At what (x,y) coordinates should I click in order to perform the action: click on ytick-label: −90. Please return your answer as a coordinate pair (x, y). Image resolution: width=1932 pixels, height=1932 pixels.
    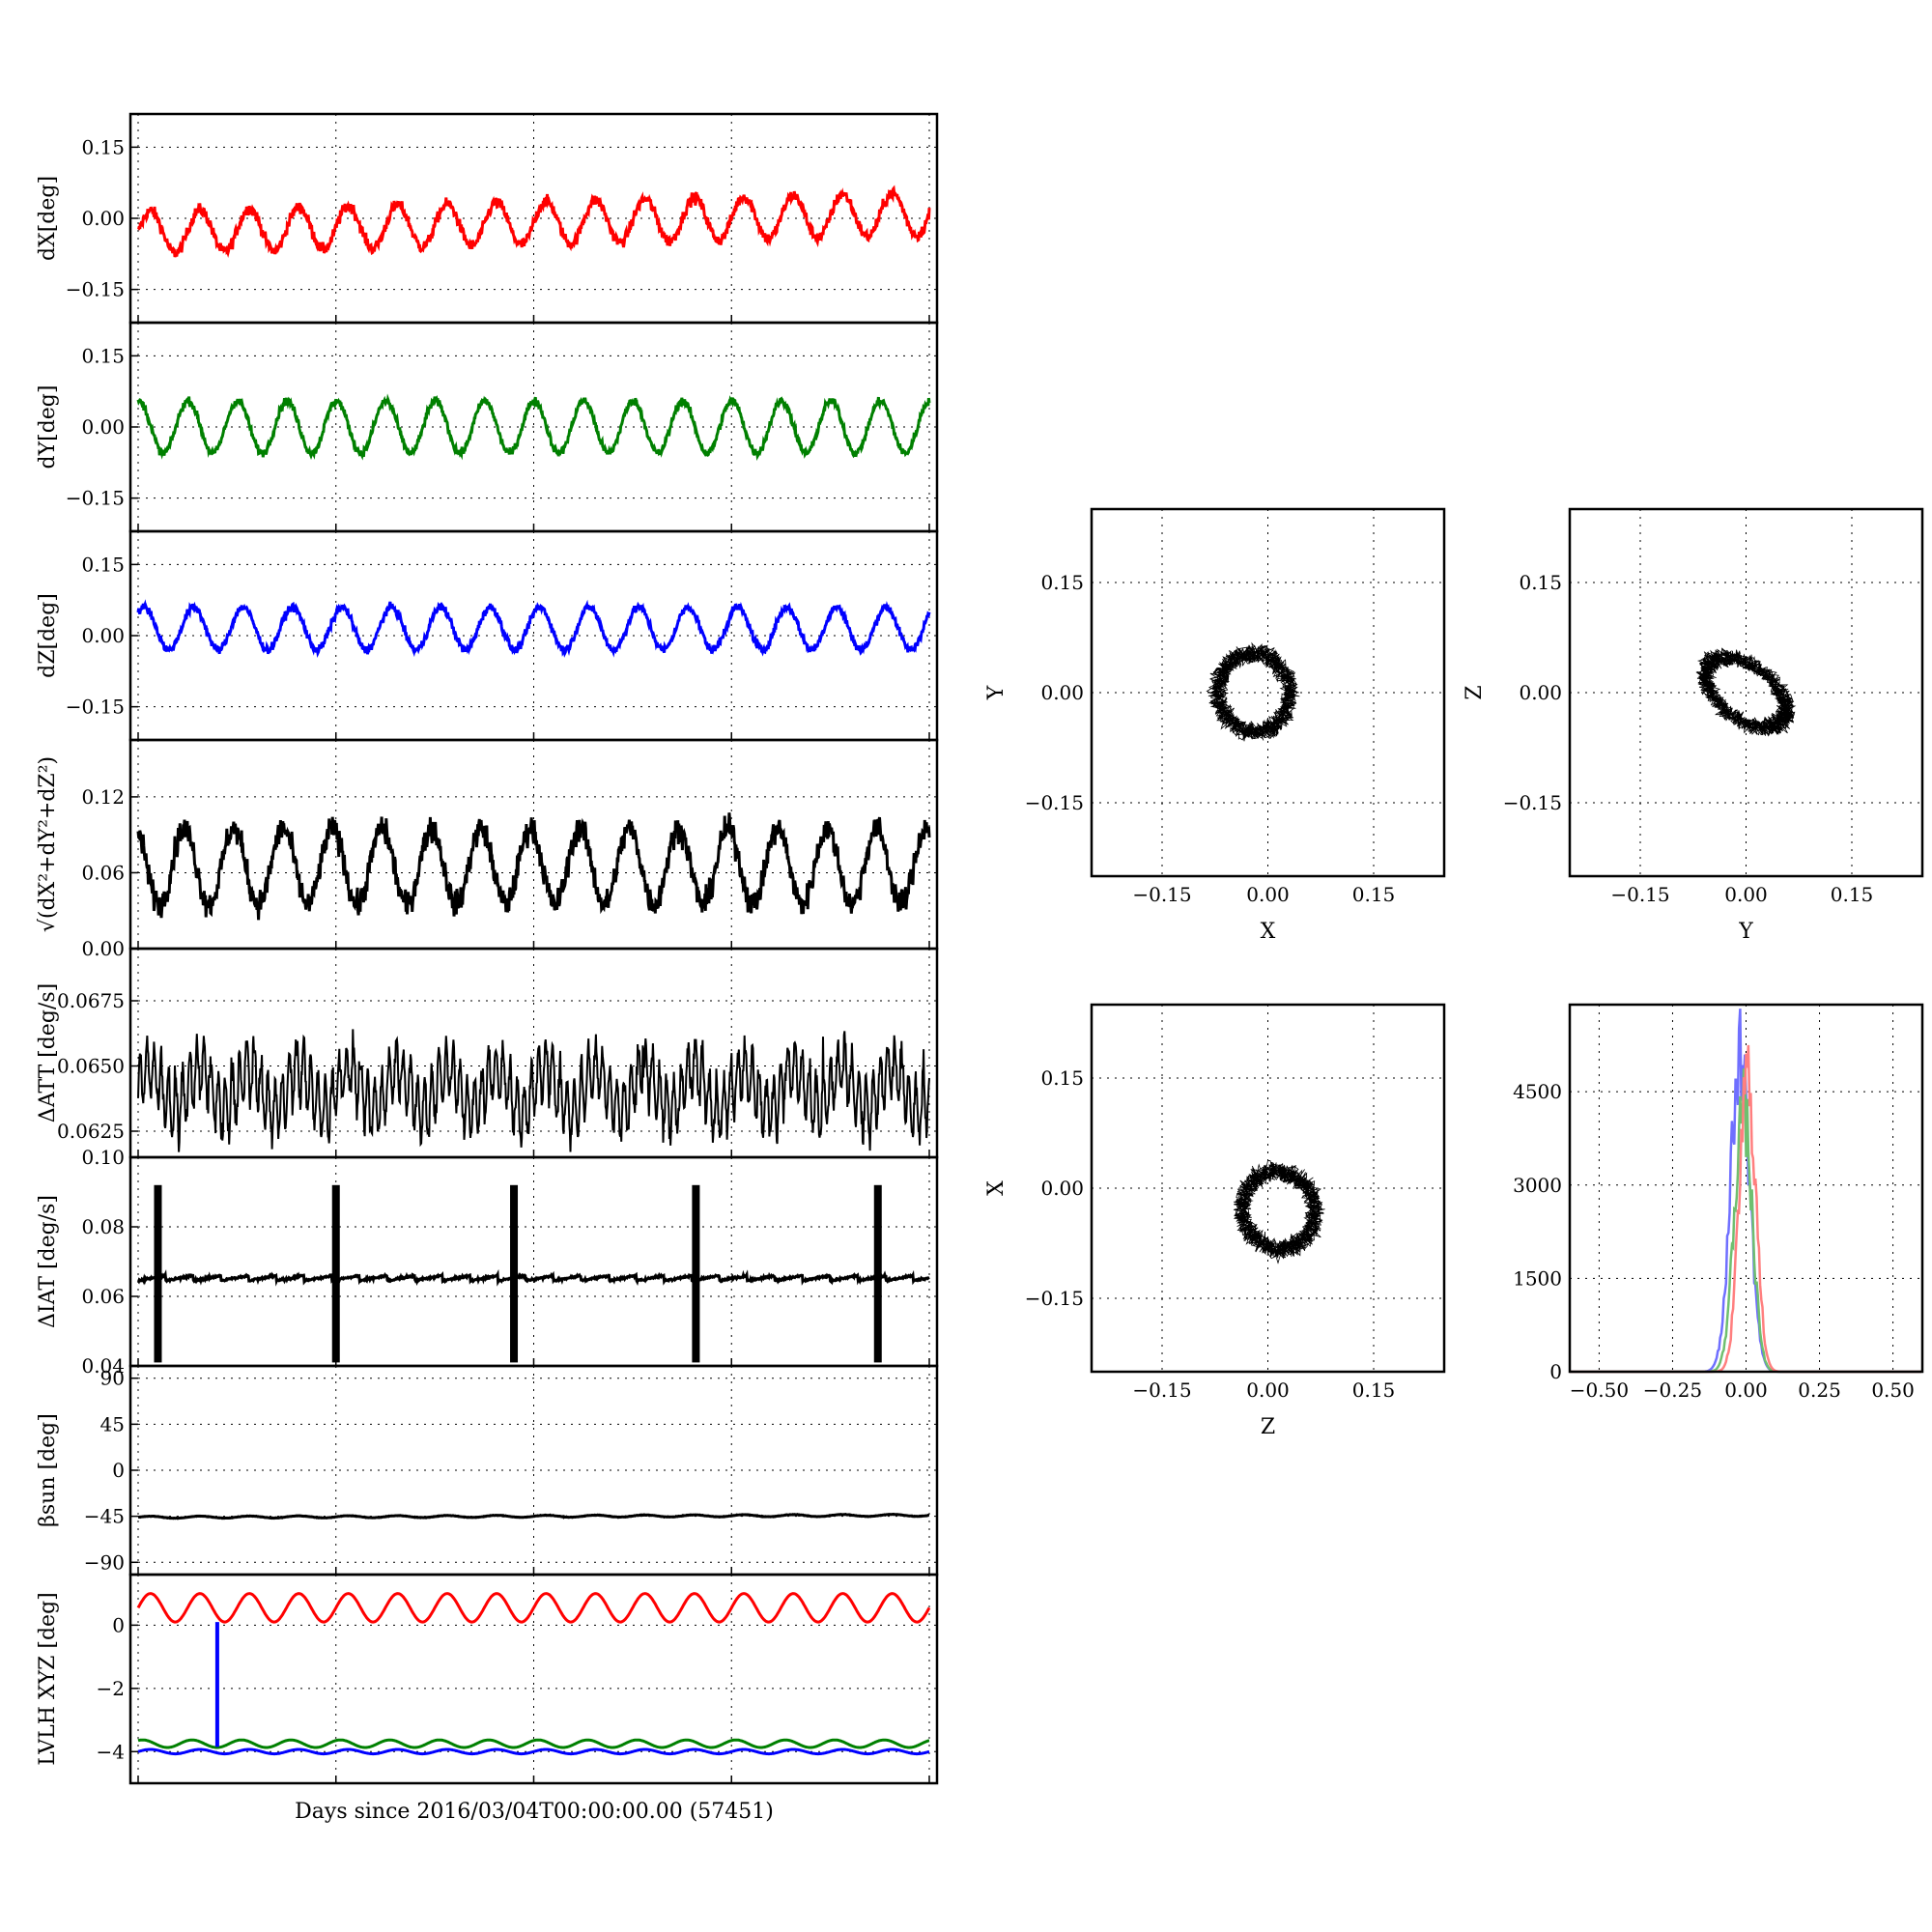
    Looking at the image, I should click on (104, 1562).